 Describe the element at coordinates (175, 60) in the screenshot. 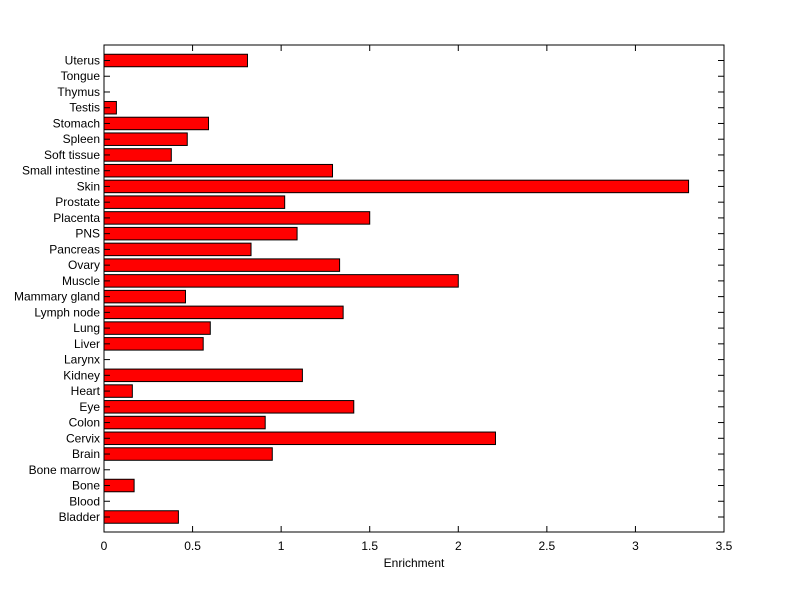

I see `bar-uterus` at that location.